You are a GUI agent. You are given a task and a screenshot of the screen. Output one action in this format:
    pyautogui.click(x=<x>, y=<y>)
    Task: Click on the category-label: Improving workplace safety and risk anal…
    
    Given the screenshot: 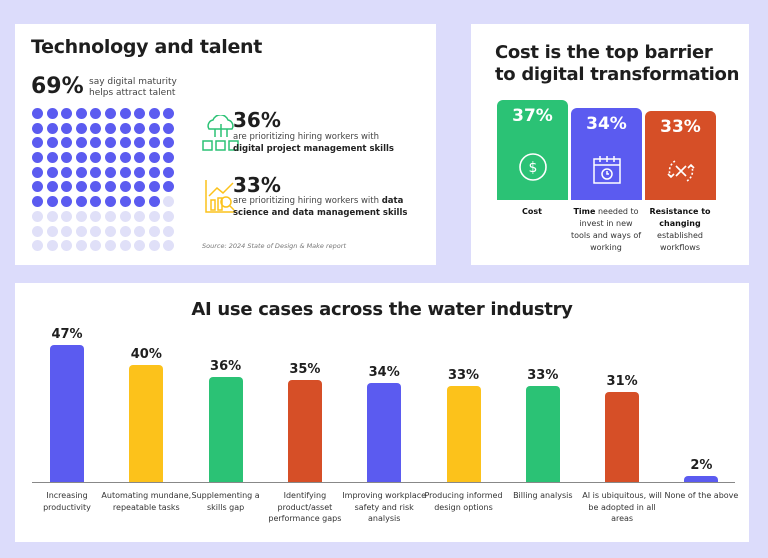 What is the action you would take?
    pyautogui.click(x=384, y=507)
    